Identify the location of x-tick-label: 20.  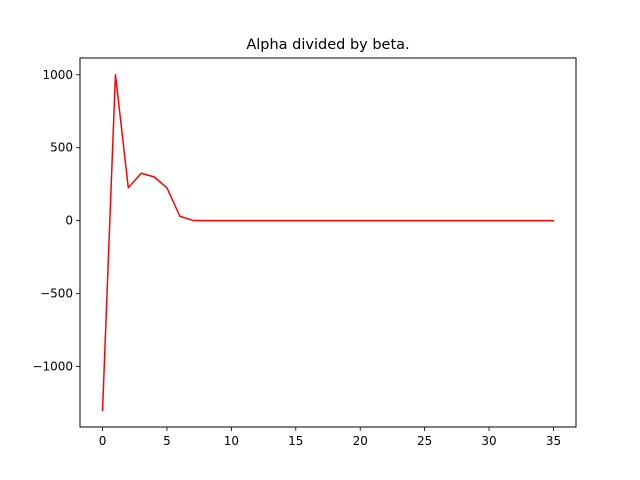
(360, 441).